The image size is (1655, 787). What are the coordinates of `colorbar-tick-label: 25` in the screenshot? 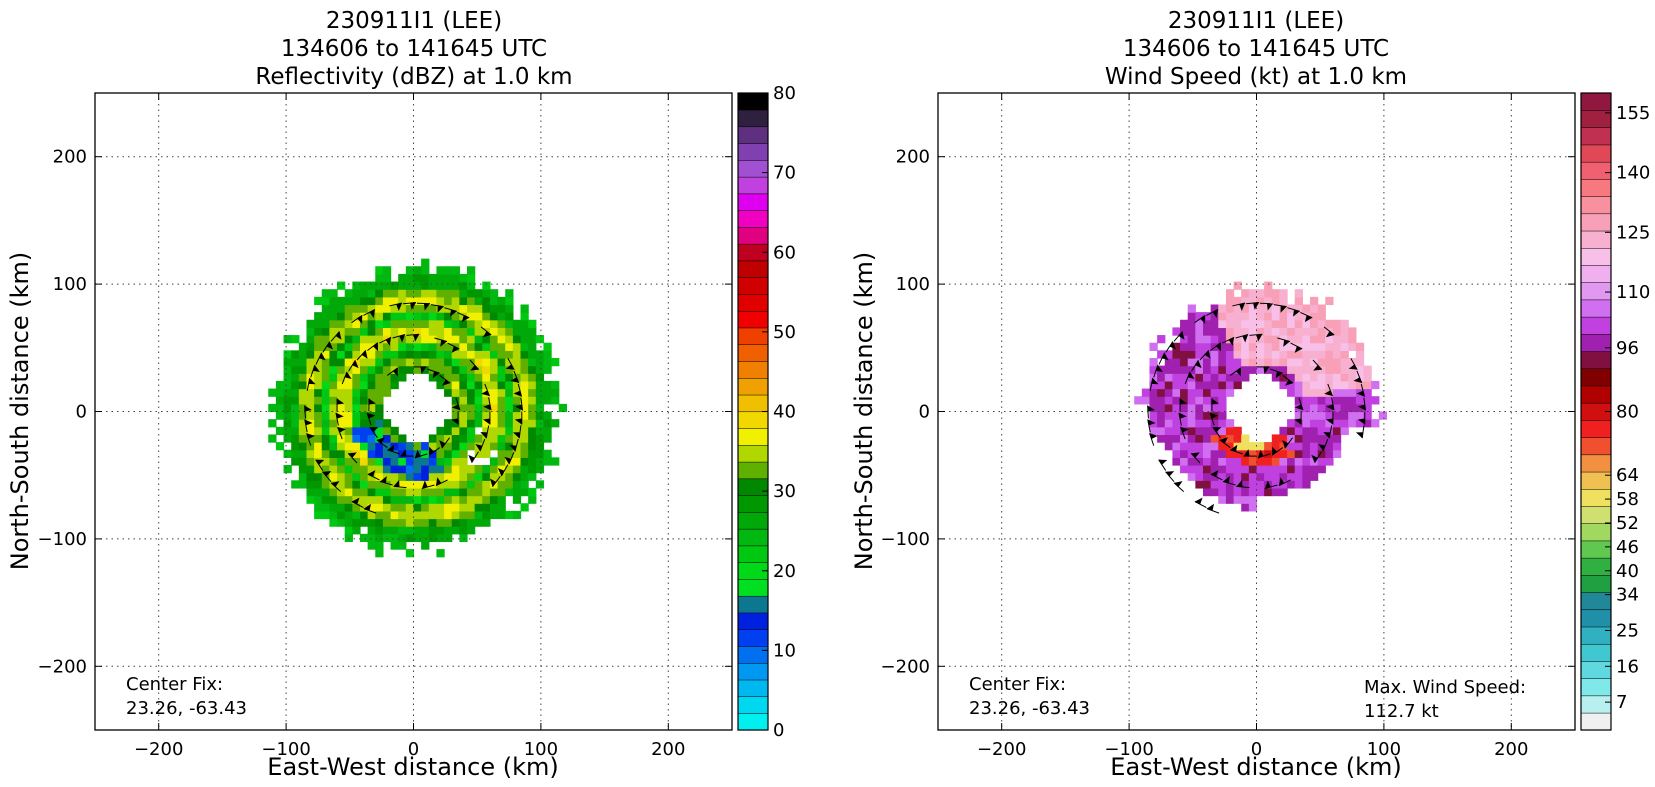 It's located at (1627, 630).